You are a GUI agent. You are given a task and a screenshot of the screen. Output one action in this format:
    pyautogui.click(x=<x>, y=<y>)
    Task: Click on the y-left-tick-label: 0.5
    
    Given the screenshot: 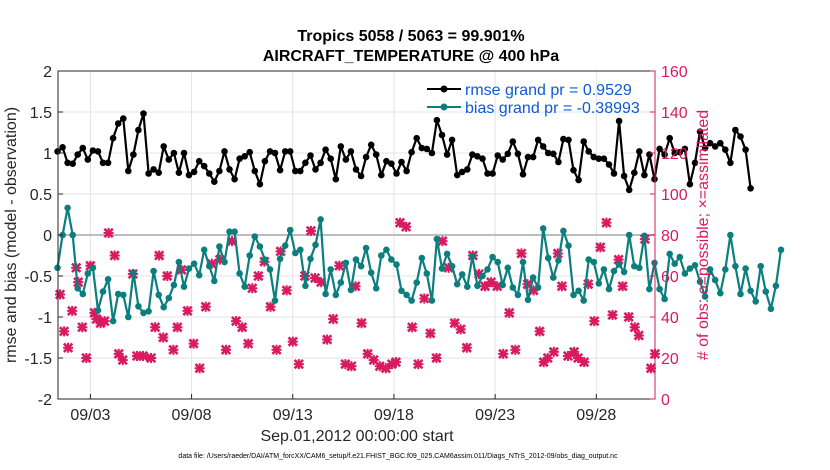 What is the action you would take?
    pyautogui.click(x=41, y=195)
    